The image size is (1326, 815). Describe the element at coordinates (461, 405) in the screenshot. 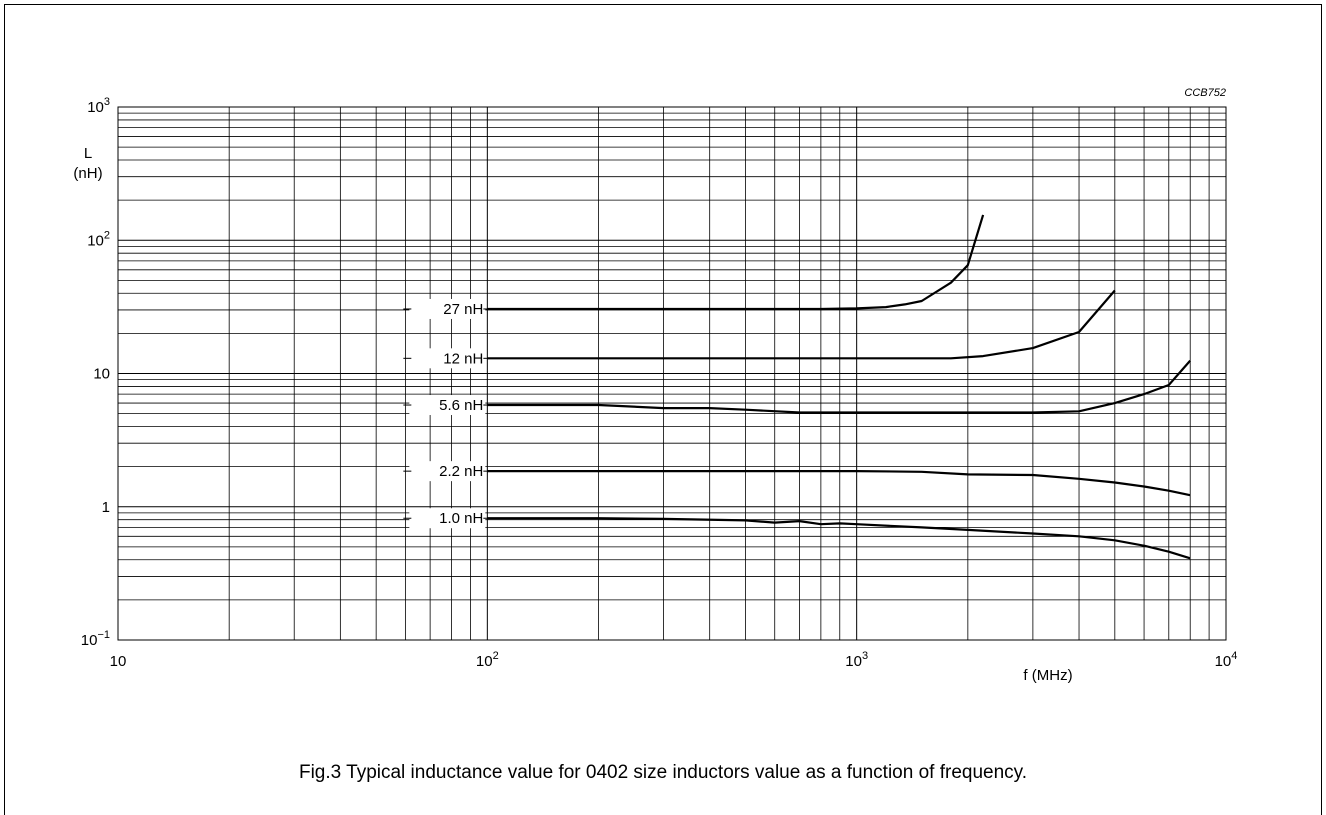

I see `series-label: 5.6 nH` at that location.